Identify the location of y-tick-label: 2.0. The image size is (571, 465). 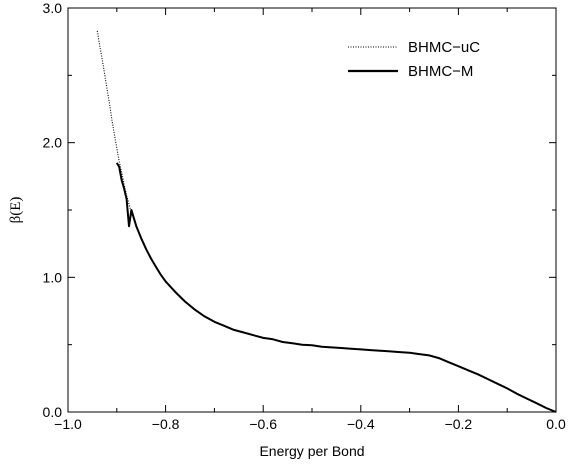
(53, 143).